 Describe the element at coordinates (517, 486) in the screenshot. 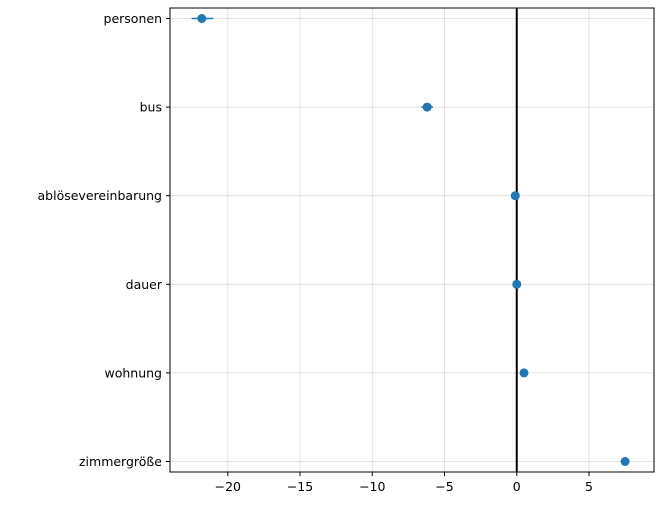

I see `x-tick-label: 0` at that location.